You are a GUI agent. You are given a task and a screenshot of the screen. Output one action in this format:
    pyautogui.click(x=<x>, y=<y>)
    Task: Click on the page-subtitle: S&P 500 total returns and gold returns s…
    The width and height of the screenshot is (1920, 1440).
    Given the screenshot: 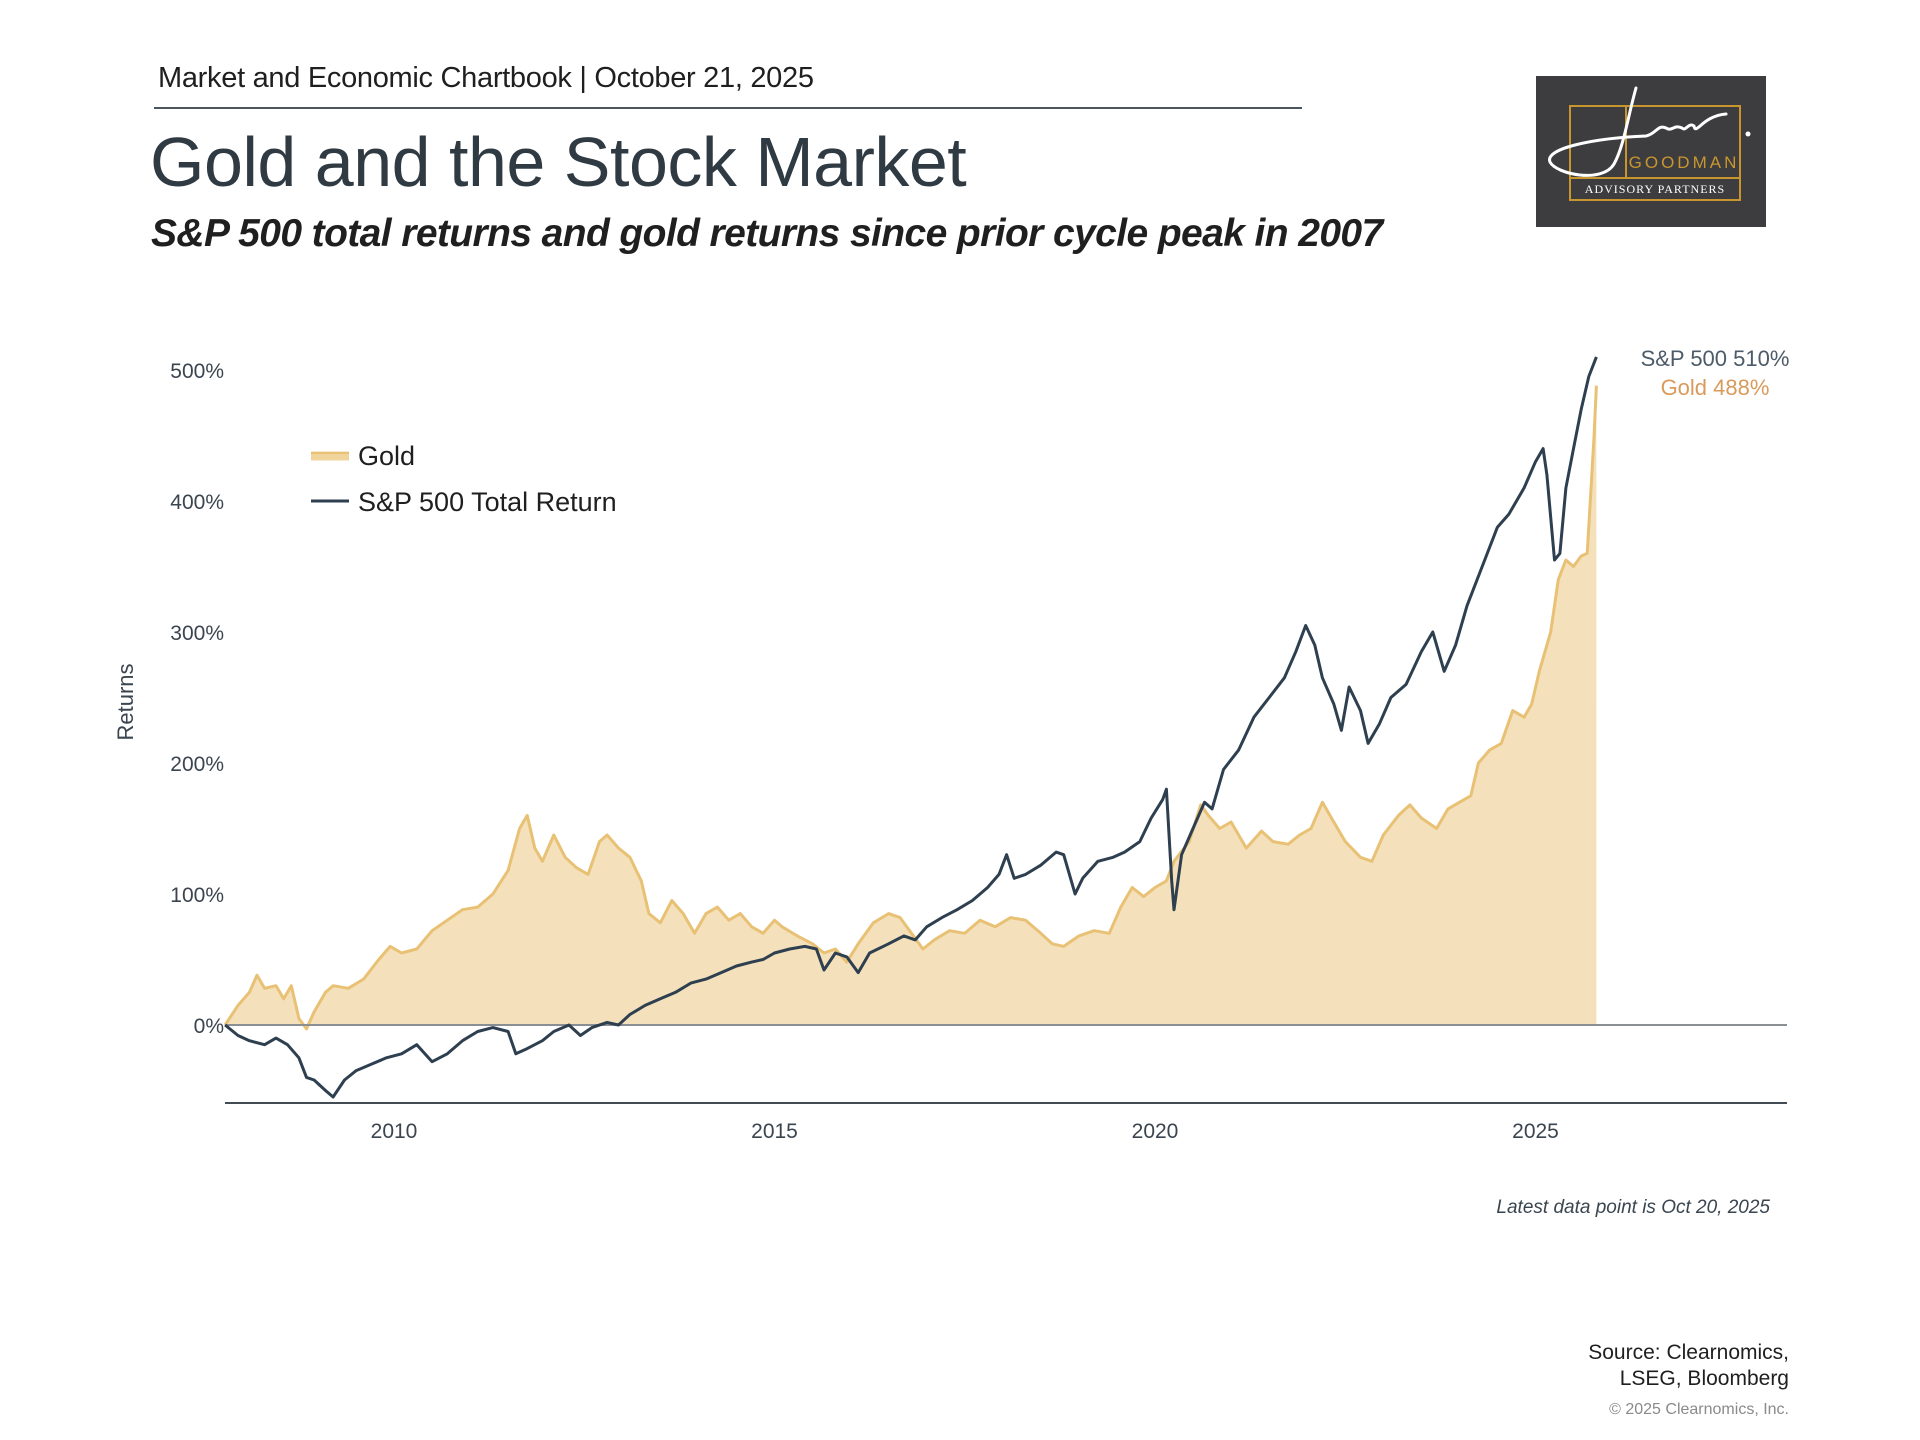 What is the action you would take?
    pyautogui.click(x=767, y=233)
    